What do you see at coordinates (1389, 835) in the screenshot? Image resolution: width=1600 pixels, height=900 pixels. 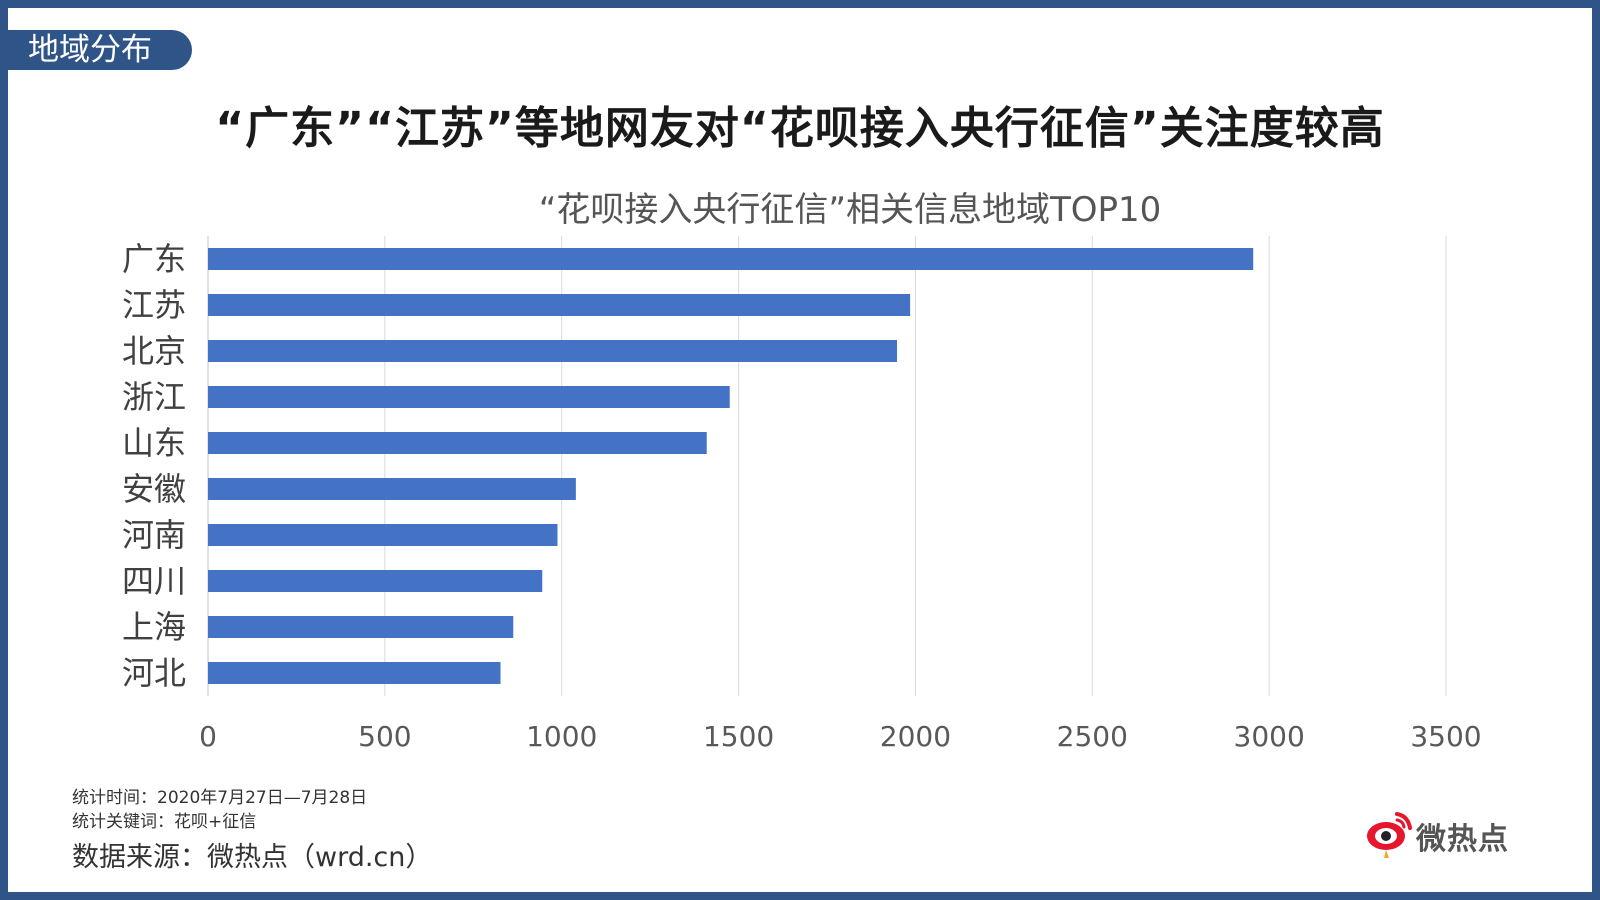 I see `weibo-eye-logo-icon` at bounding box center [1389, 835].